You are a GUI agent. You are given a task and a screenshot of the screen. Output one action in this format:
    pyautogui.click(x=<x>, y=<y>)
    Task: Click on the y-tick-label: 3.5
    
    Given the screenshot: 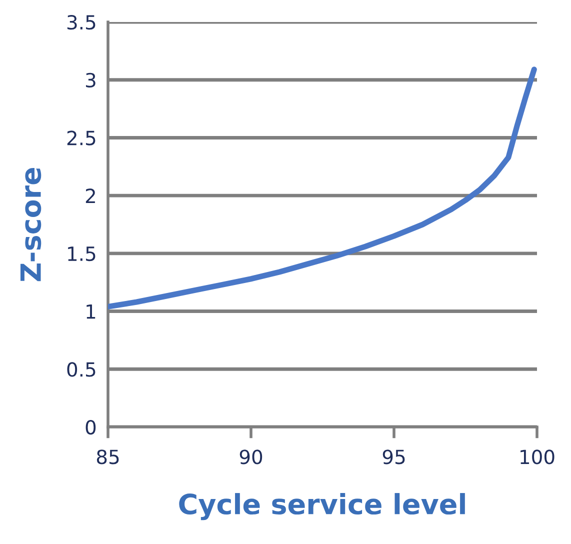 What is the action you would take?
    pyautogui.click(x=81, y=22)
    